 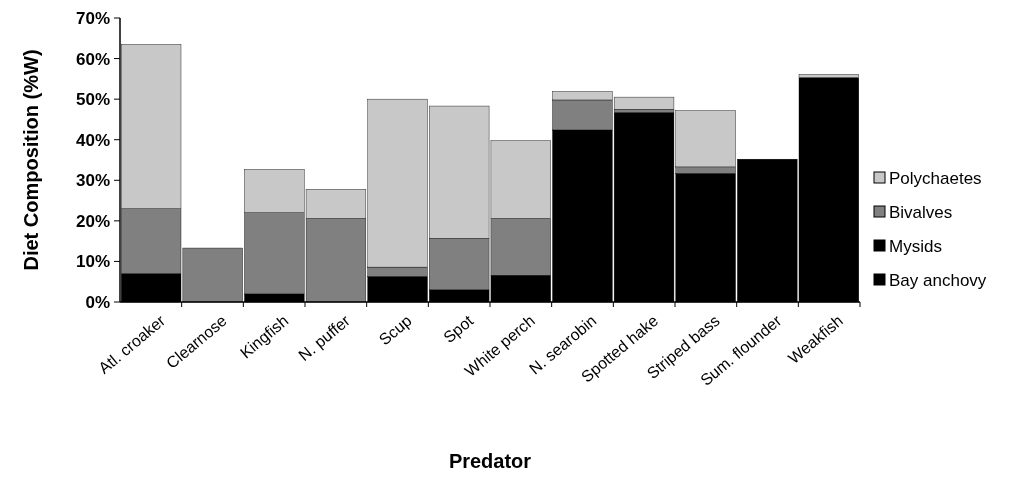 I want to click on x-axis-title: Predator, so click(x=490, y=461).